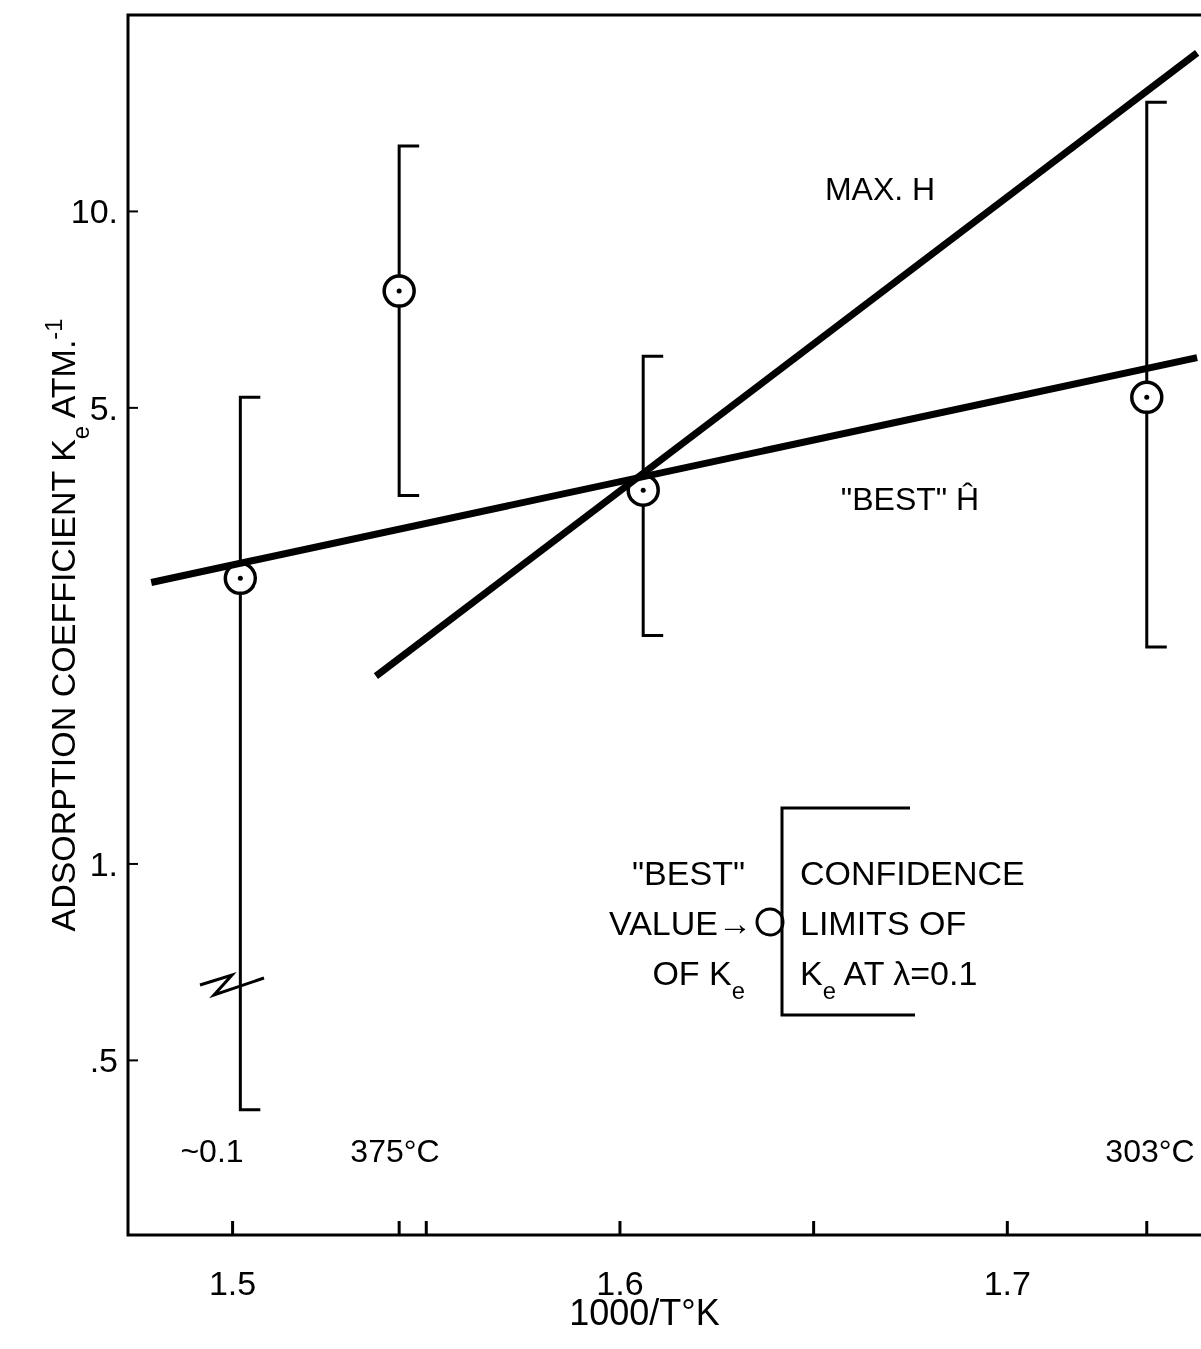 The height and width of the screenshot is (1349, 1201). What do you see at coordinates (680, 923) in the screenshot?
I see `annotation: VALUE→` at bounding box center [680, 923].